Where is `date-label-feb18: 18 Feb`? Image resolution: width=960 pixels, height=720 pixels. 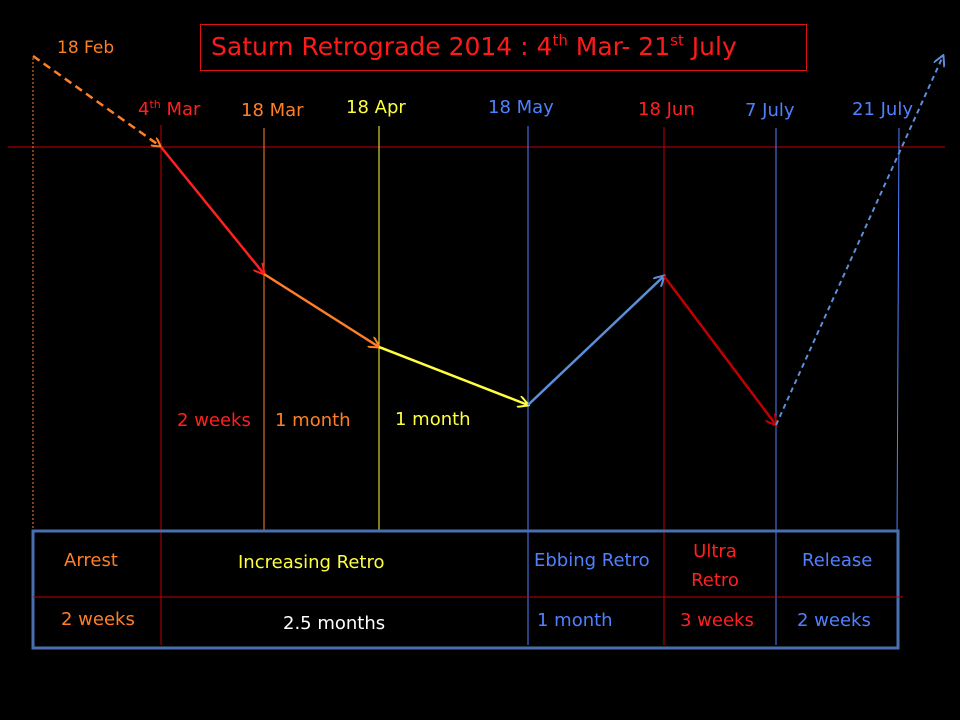
date-label-feb18: 18 Feb is located at coordinates (86, 48).